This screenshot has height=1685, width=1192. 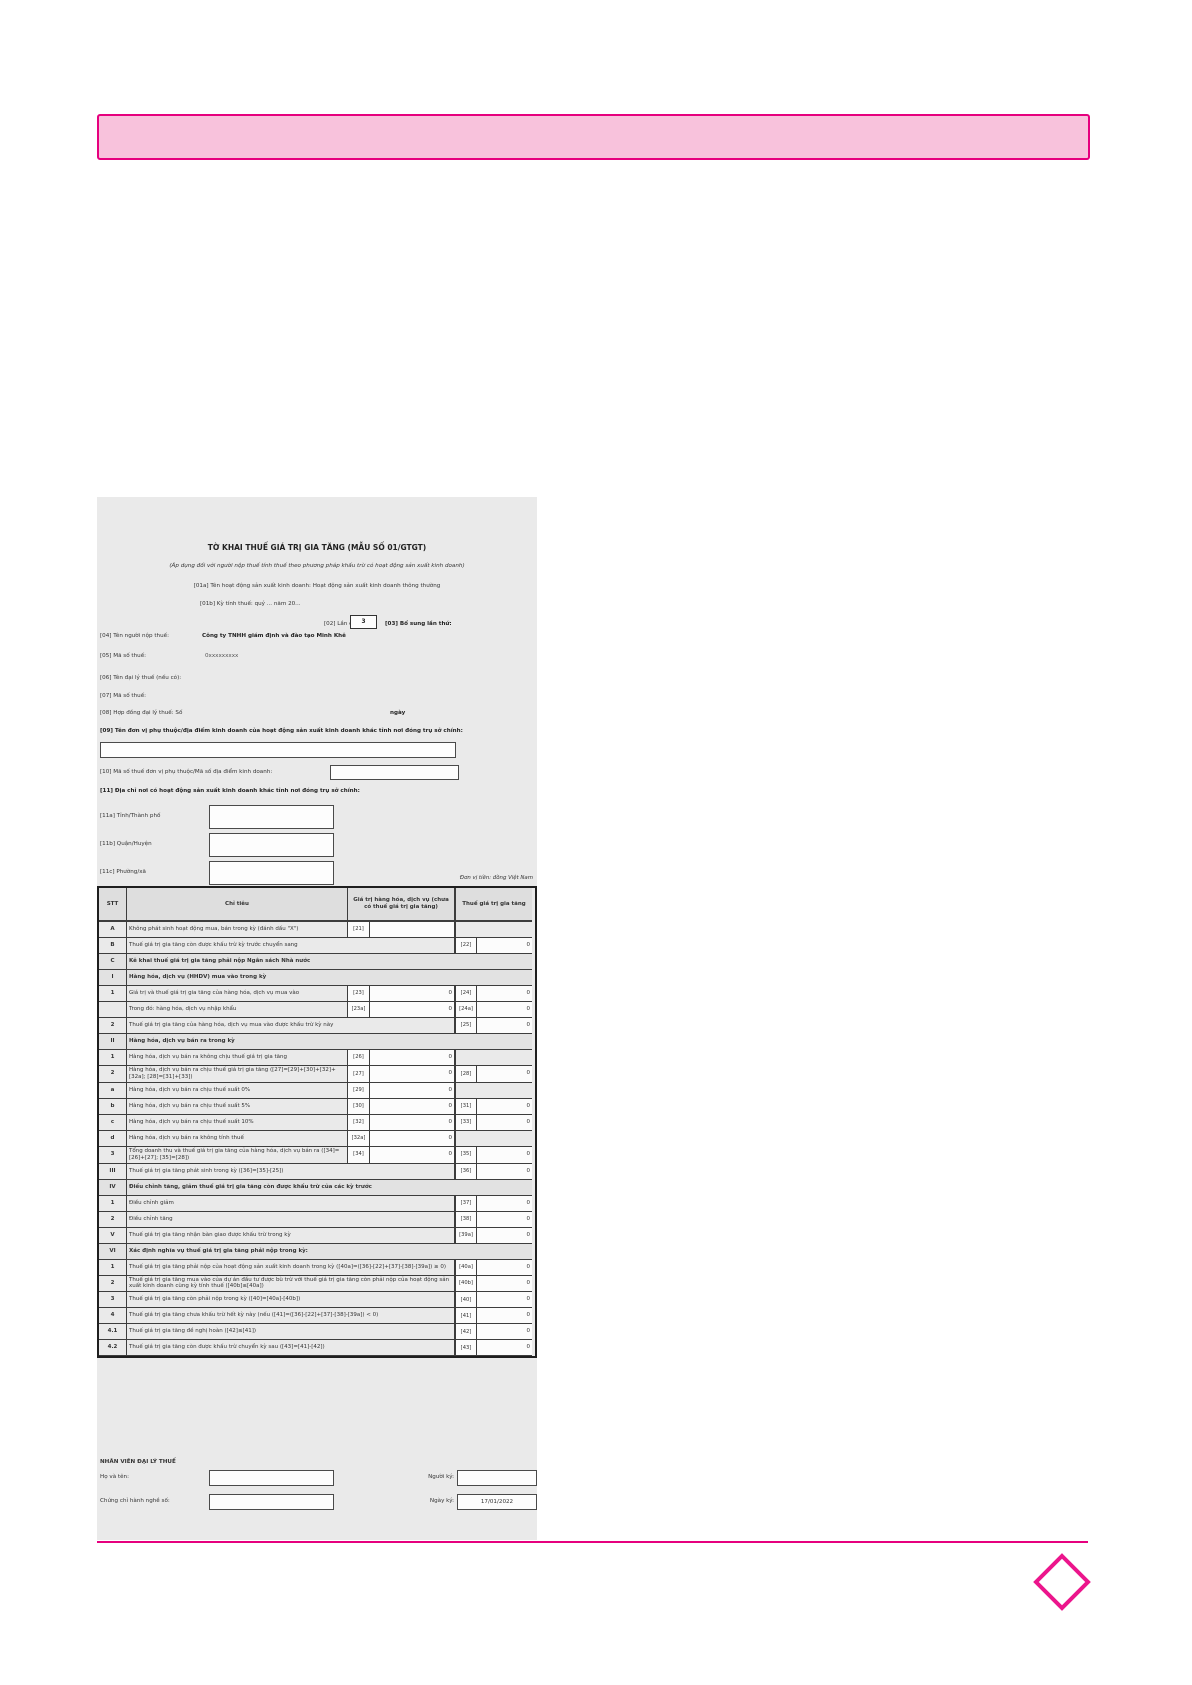 What do you see at coordinates (113, 905) in the screenshot?
I see `col-header-stt: STT` at bounding box center [113, 905].